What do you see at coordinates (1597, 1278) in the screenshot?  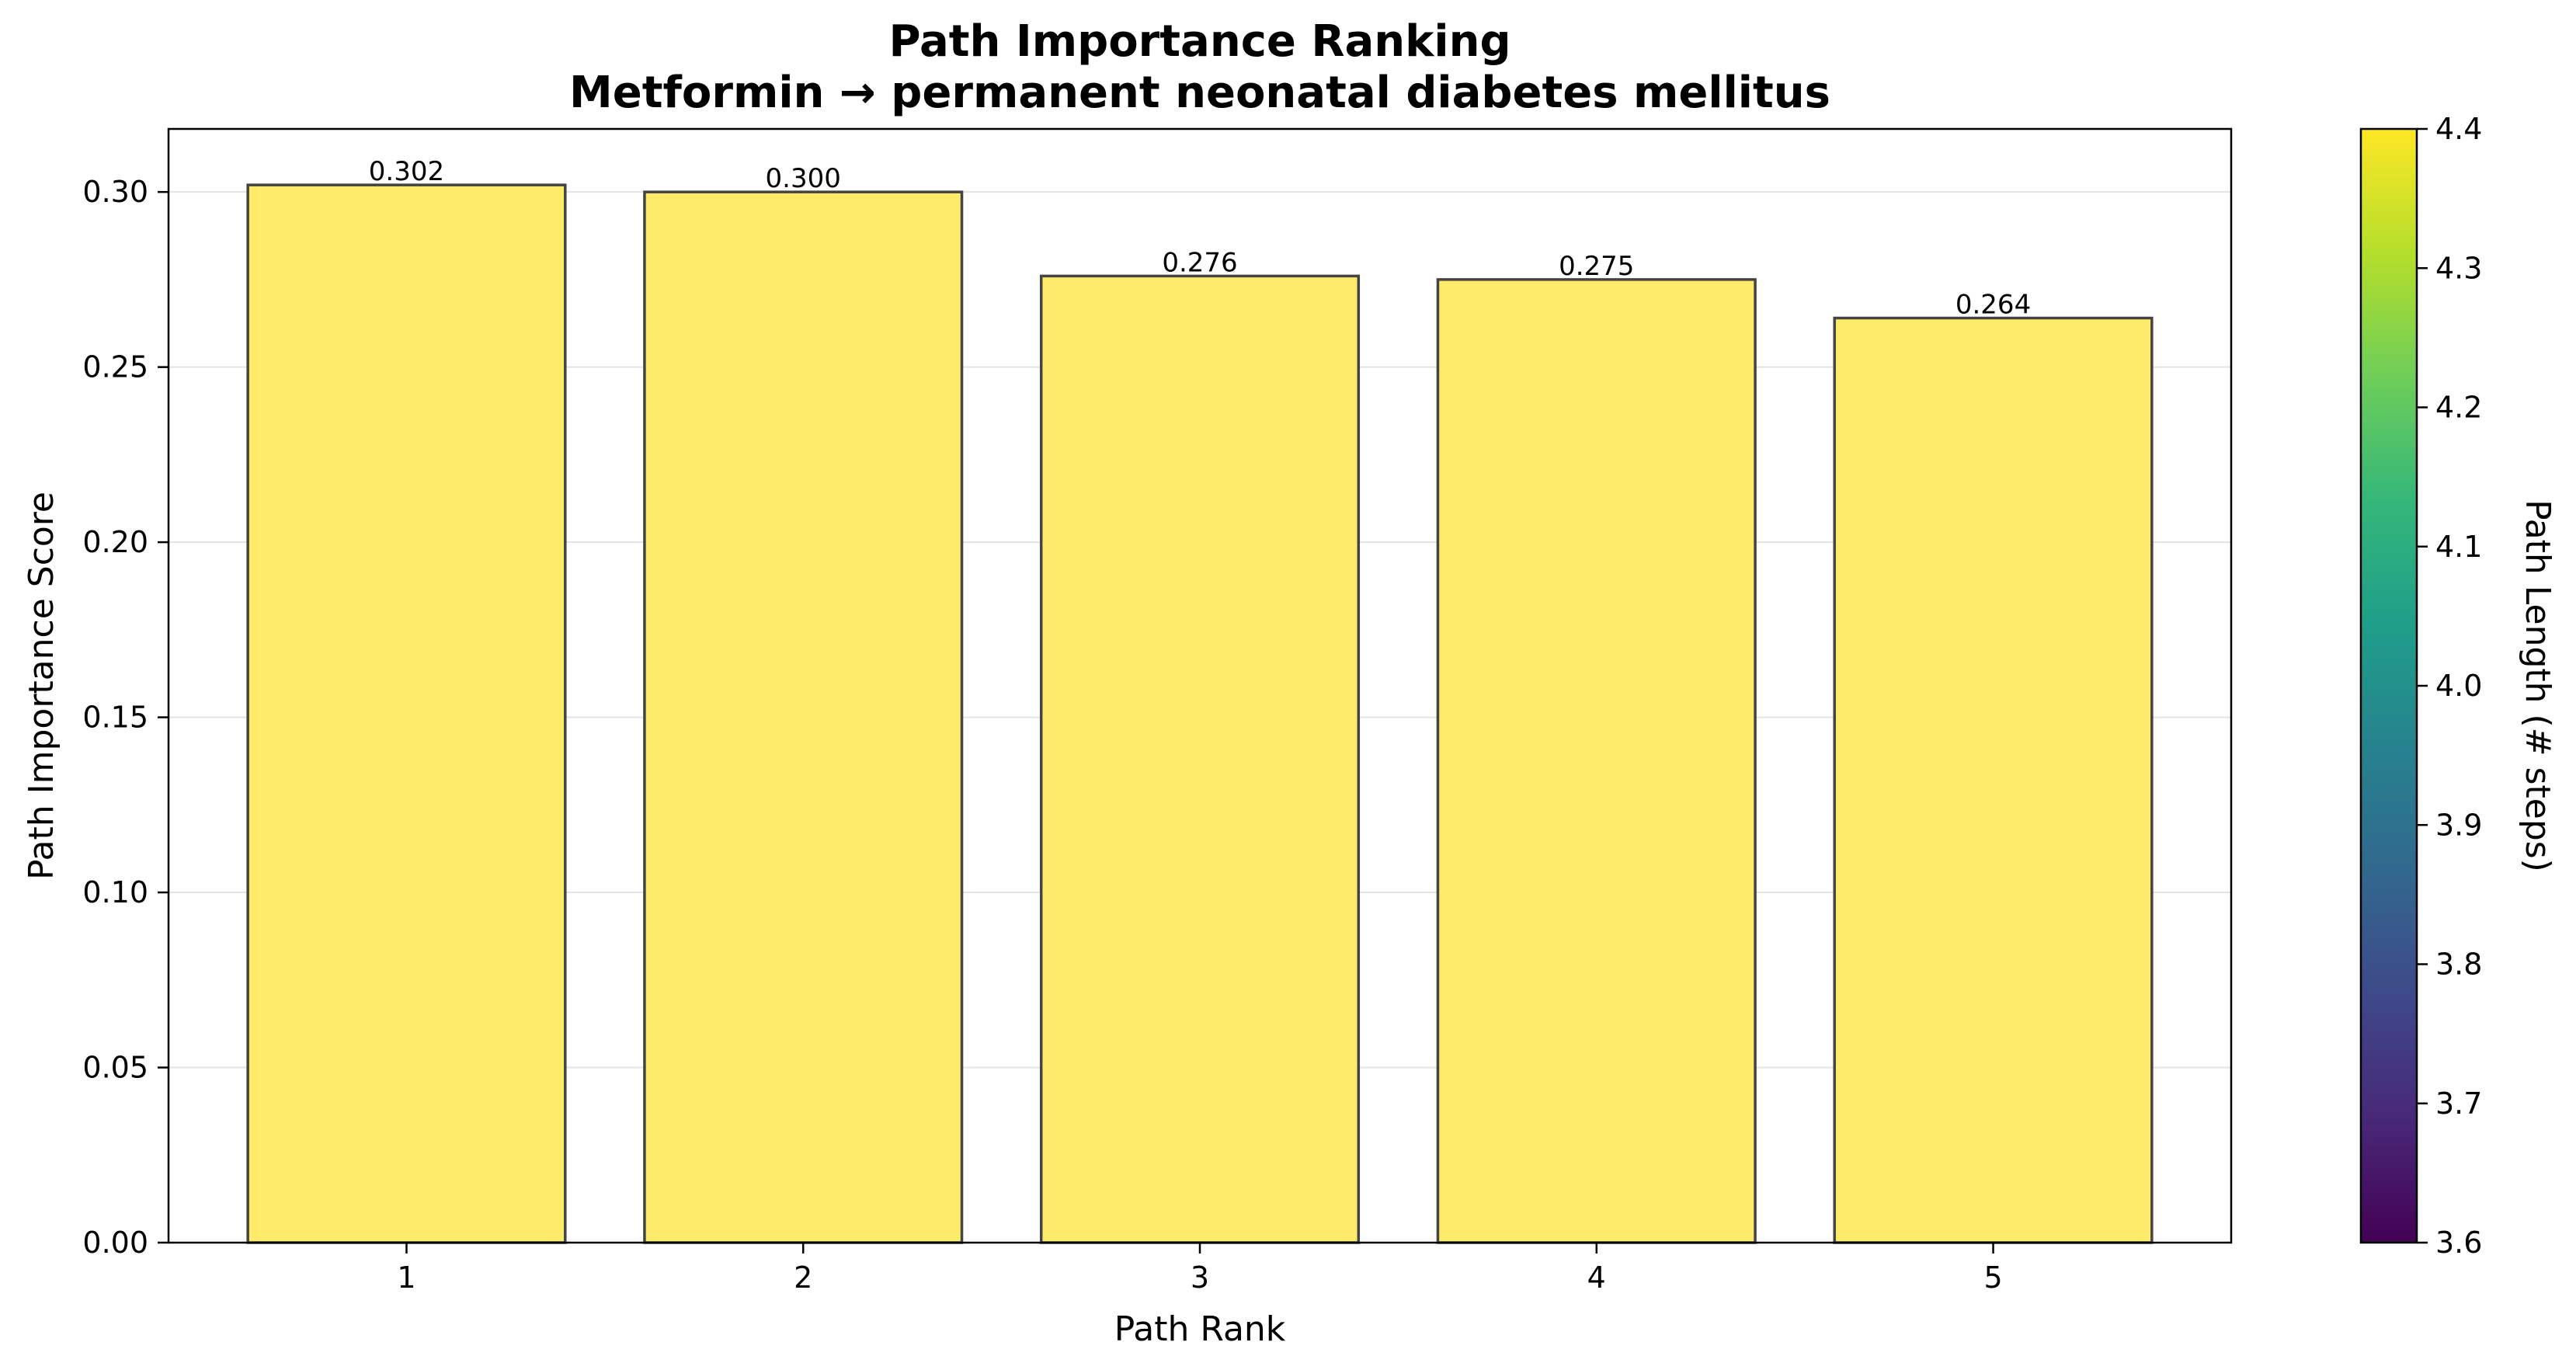 I see `x-tick-label: 4` at bounding box center [1597, 1278].